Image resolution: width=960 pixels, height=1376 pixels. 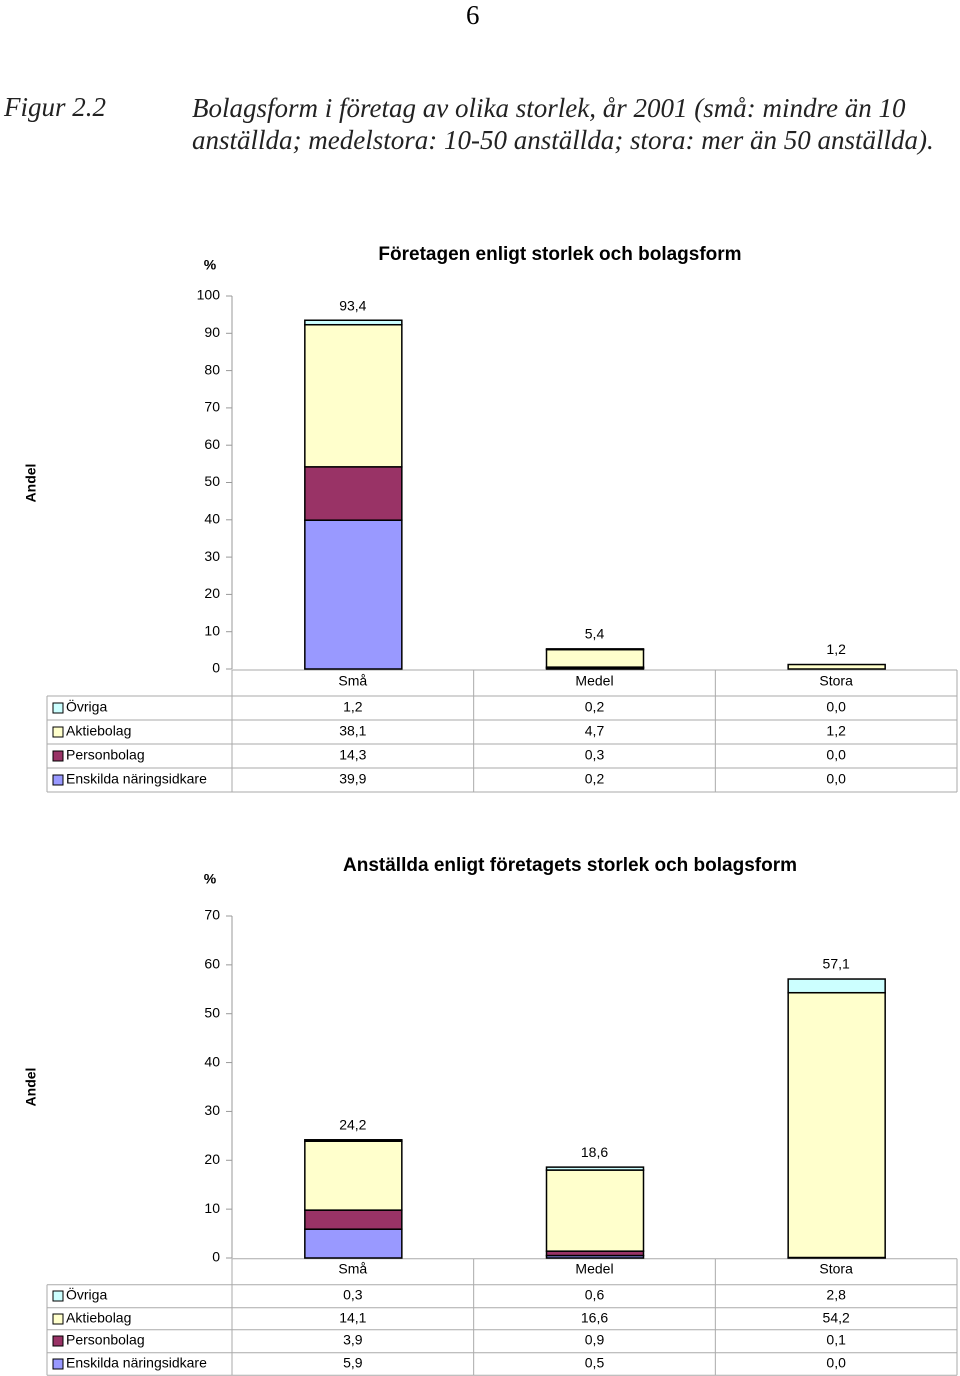 I want to click on table-value: 54,2, so click(x=836, y=1318).